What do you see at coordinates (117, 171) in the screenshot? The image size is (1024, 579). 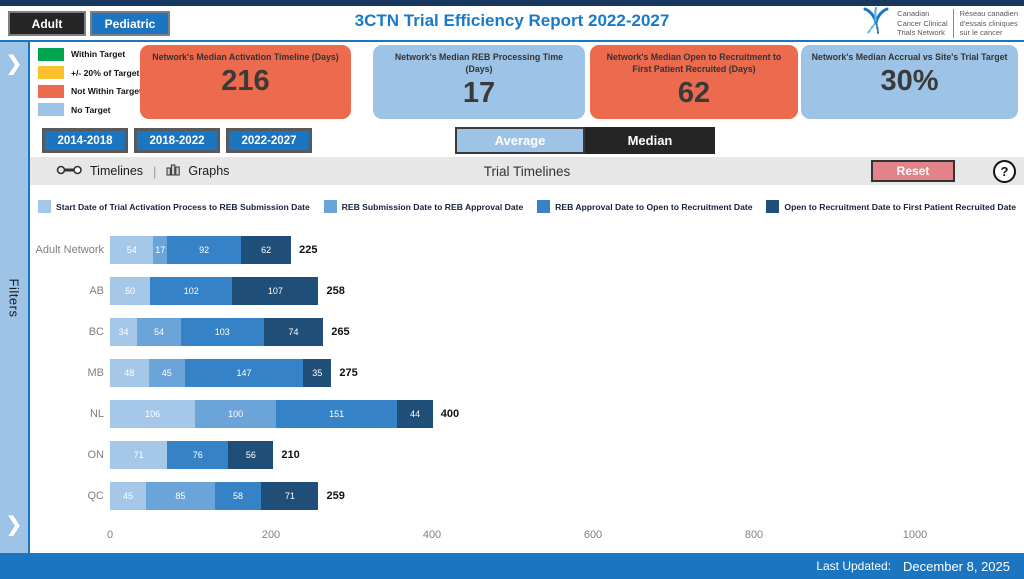 I see `timelines-view-button: Timelines` at bounding box center [117, 171].